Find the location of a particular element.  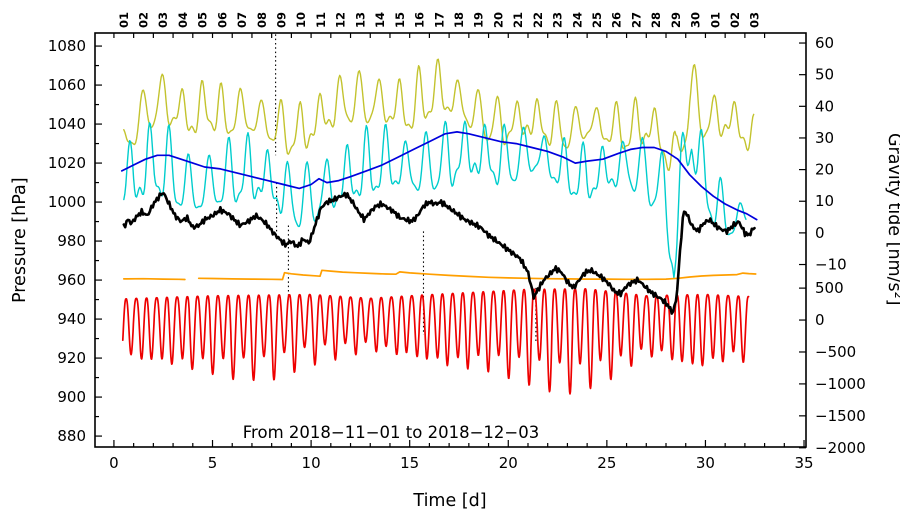

y-left-tick-label: 920 is located at coordinates (71, 358).